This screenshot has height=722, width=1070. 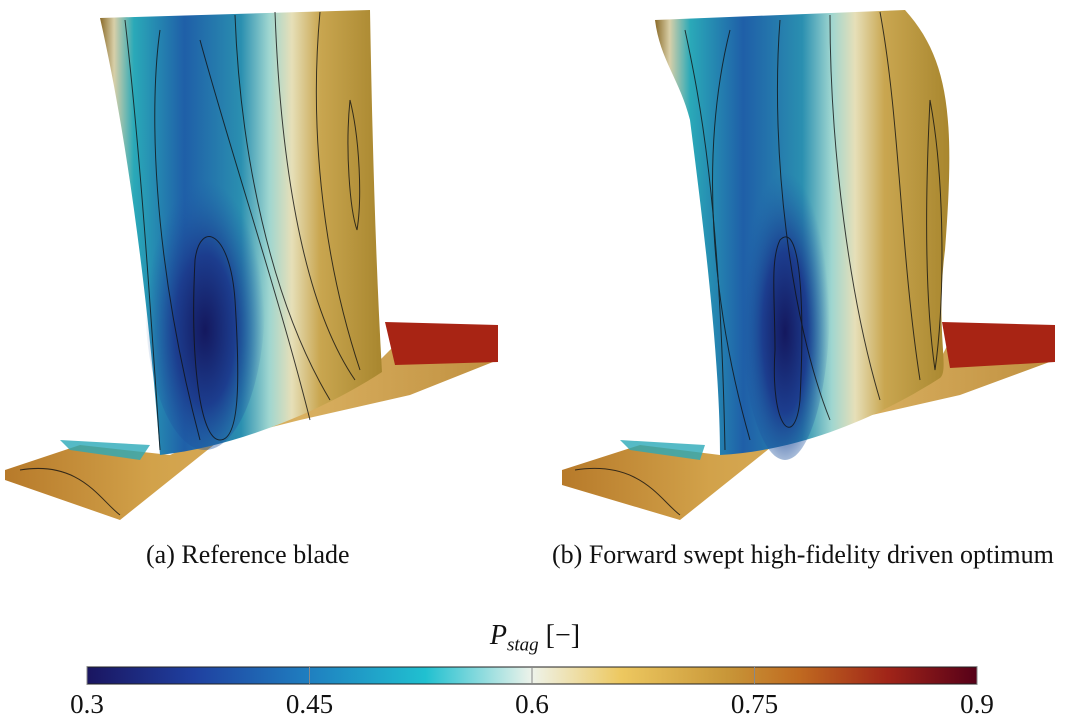 What do you see at coordinates (563, 635) in the screenshot?
I see `unit: [−]` at bounding box center [563, 635].